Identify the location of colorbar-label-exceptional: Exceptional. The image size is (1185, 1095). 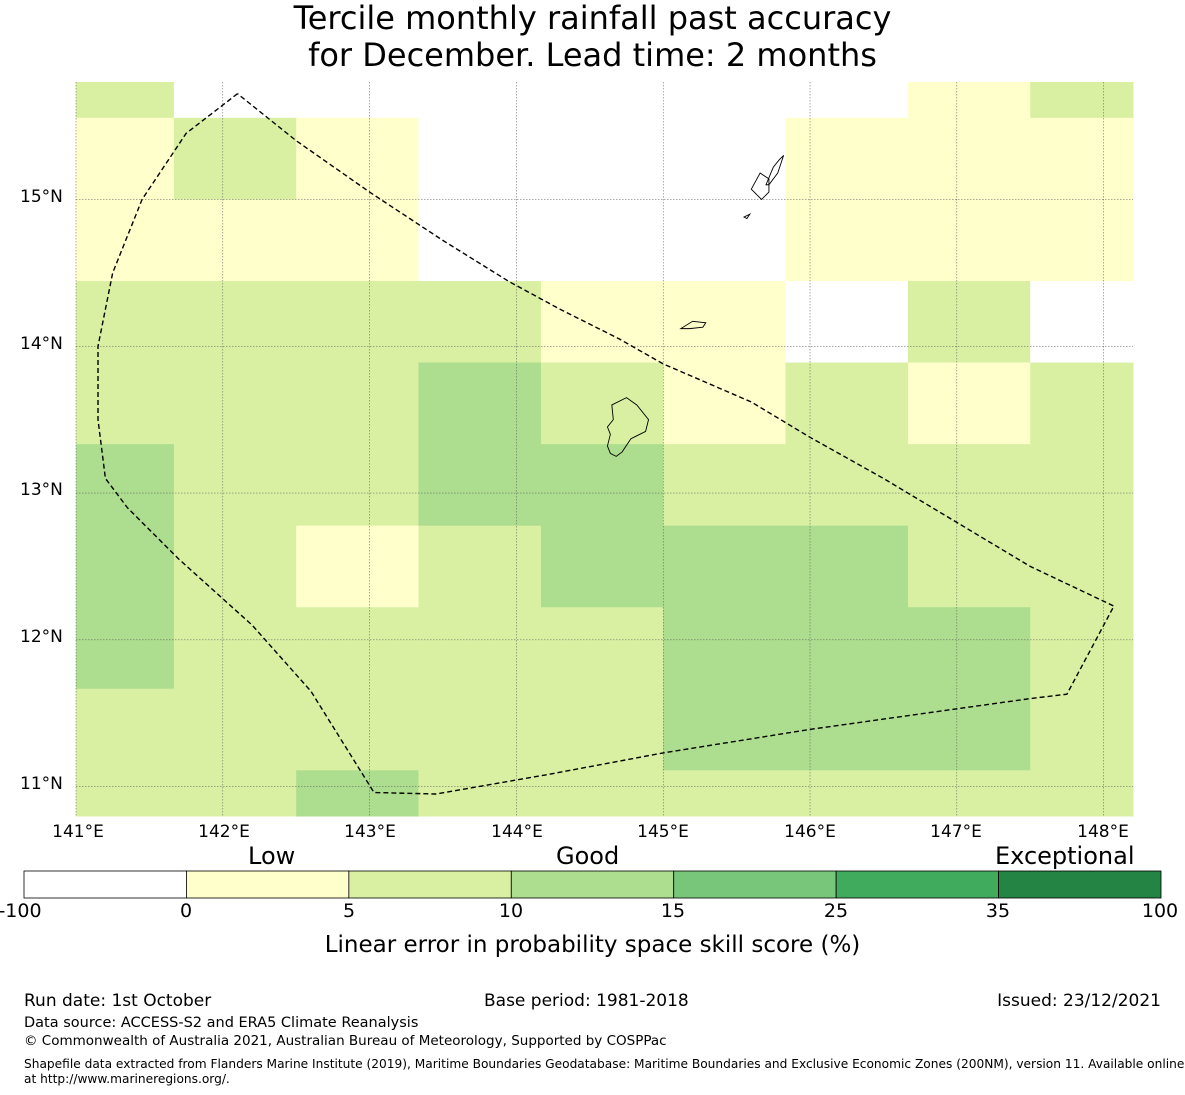
(1065, 856).